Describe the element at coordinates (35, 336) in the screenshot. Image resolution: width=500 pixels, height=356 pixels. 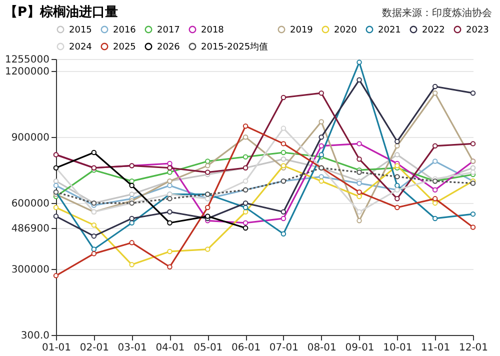
I see `y-tick-label: 300.0` at that location.